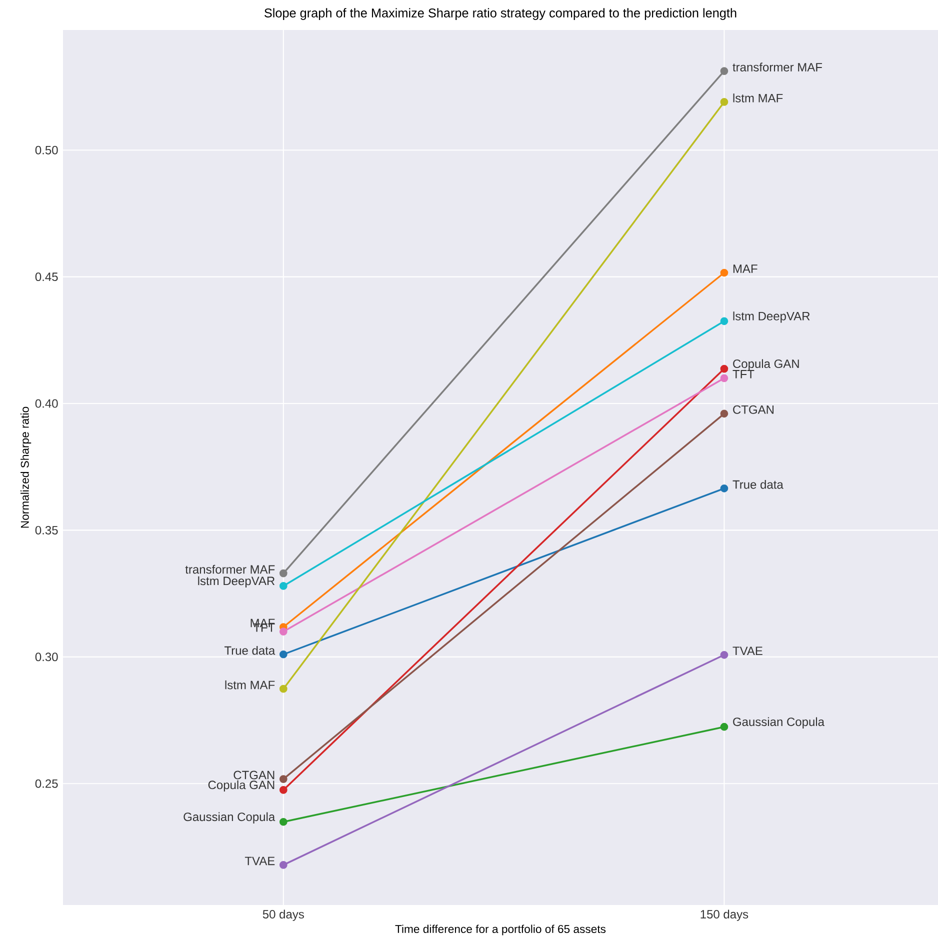 The width and height of the screenshot is (938, 949). What do you see at coordinates (250, 685) in the screenshot?
I see `series-label: lstm MAF` at bounding box center [250, 685].